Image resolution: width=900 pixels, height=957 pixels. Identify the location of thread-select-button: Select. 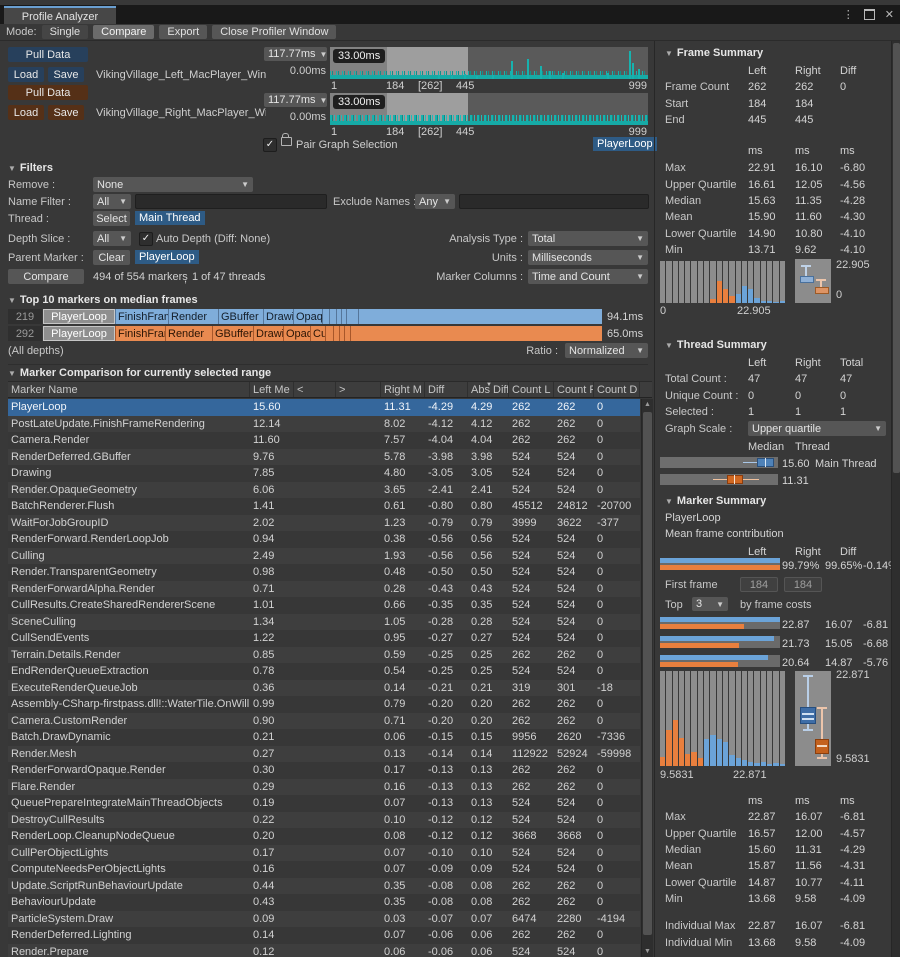
(111, 218).